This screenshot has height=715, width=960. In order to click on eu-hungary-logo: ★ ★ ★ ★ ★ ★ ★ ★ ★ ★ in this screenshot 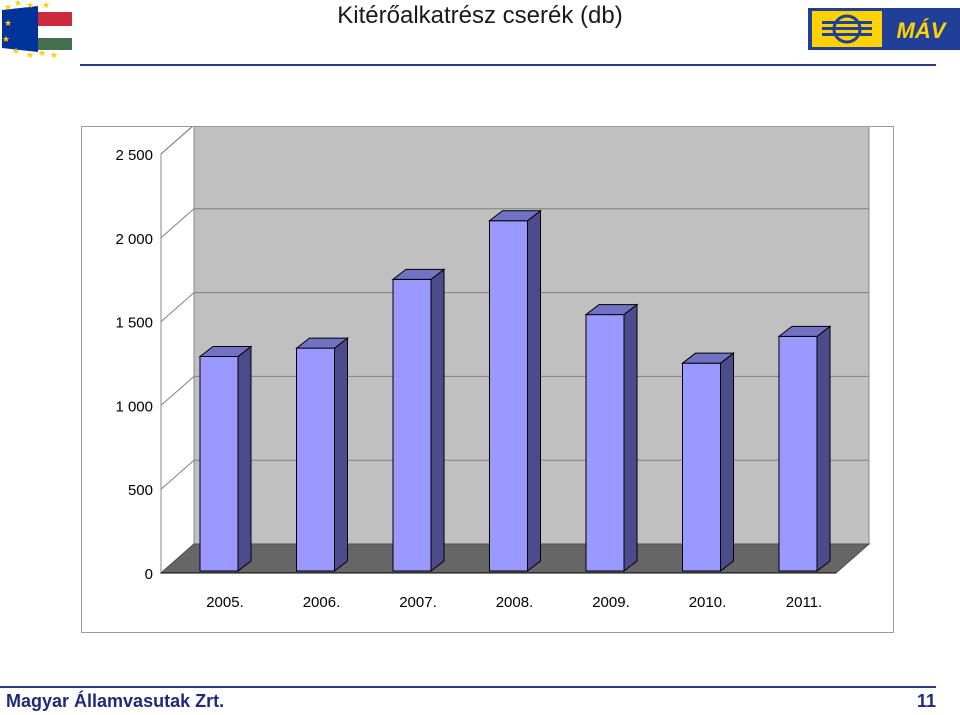, I will do `click(39, 30)`.